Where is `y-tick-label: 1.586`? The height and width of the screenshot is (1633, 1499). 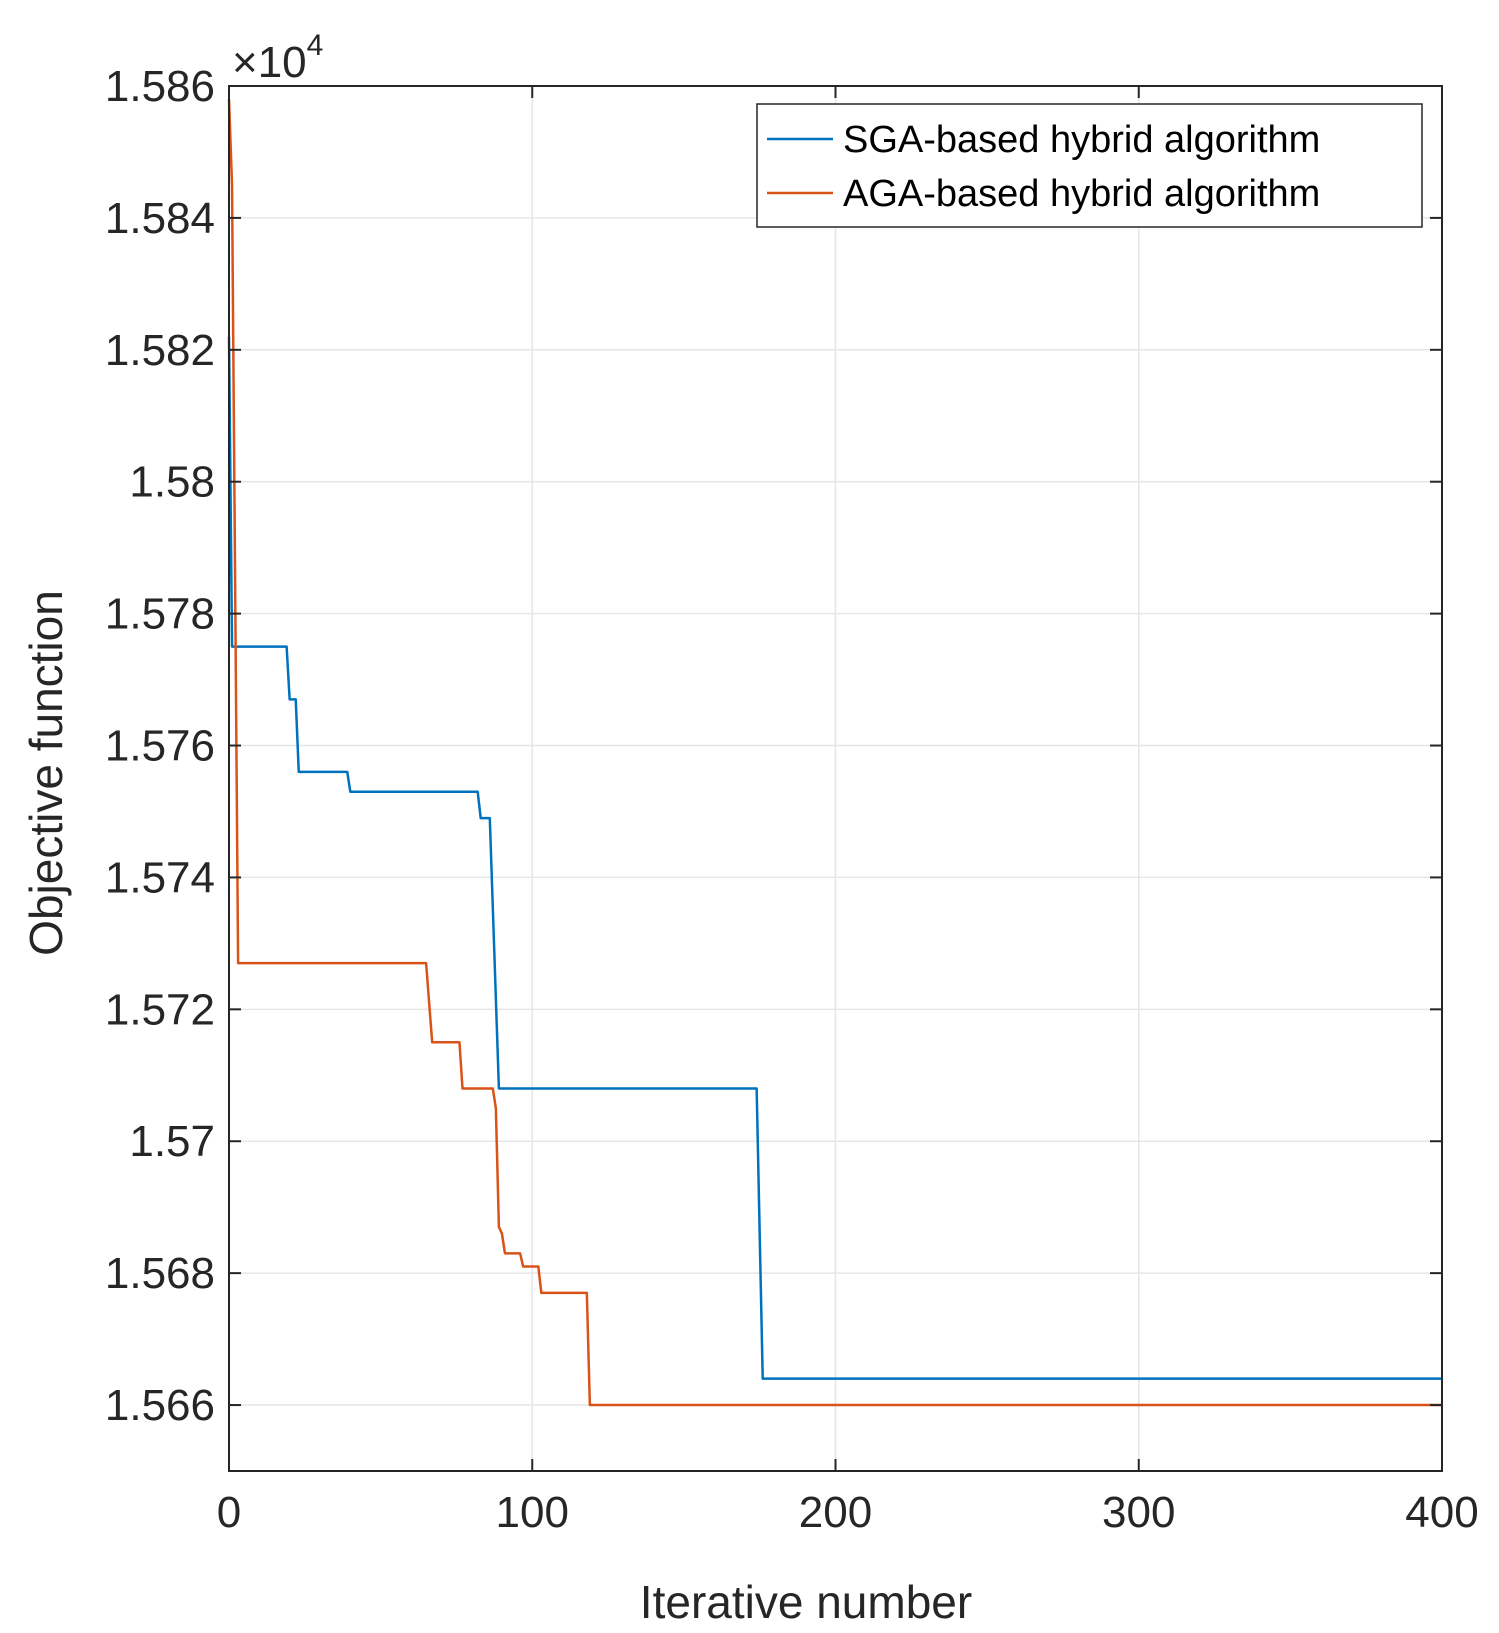 y-tick-label: 1.586 is located at coordinates (160, 86).